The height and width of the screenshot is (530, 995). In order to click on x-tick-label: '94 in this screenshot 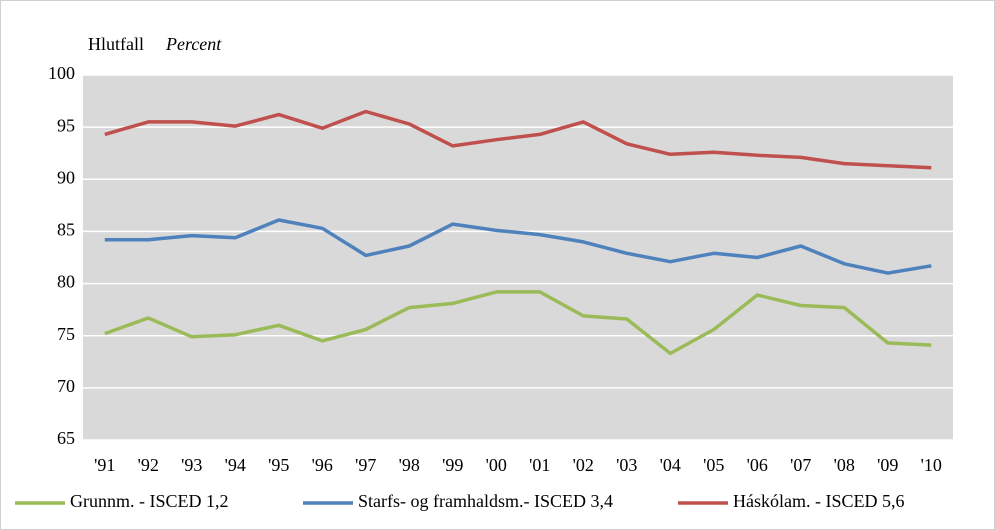, I will do `click(235, 465)`.